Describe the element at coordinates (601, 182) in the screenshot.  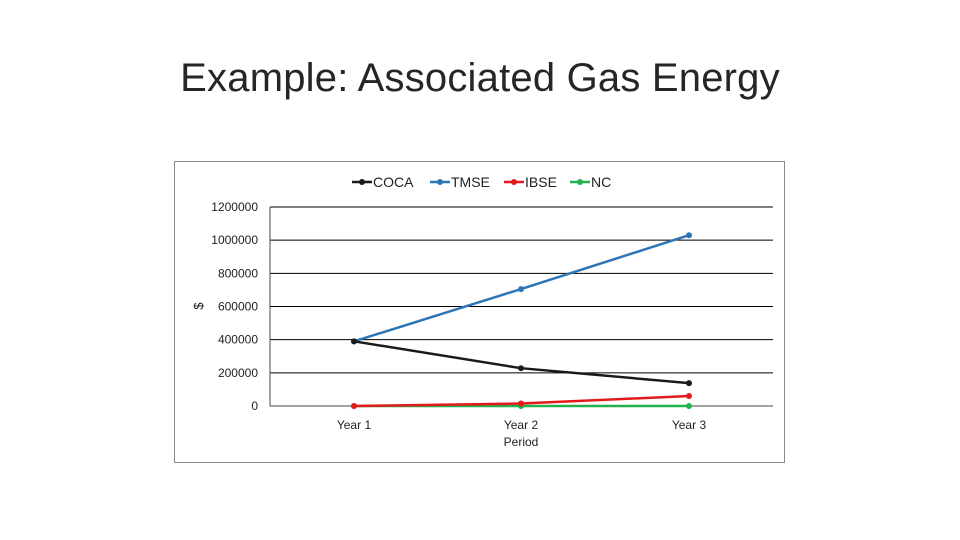
I see `legend-label-nc: NC` at that location.